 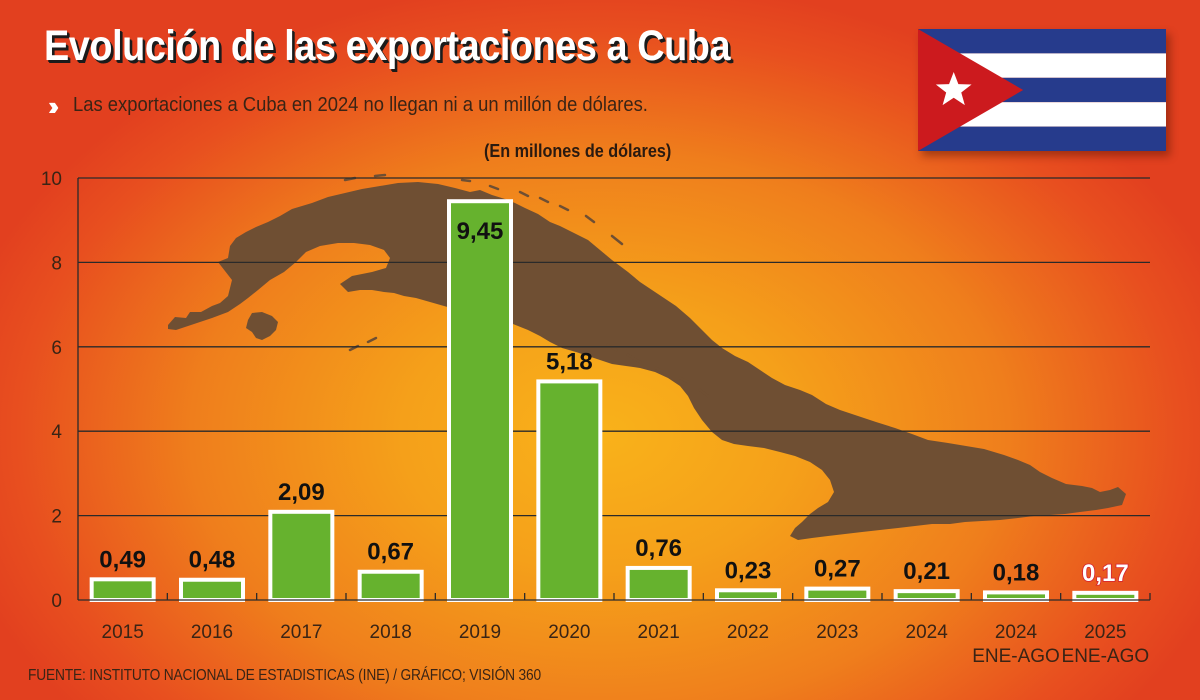 What do you see at coordinates (123, 632) in the screenshot?
I see `x-tick-label: 2015` at bounding box center [123, 632].